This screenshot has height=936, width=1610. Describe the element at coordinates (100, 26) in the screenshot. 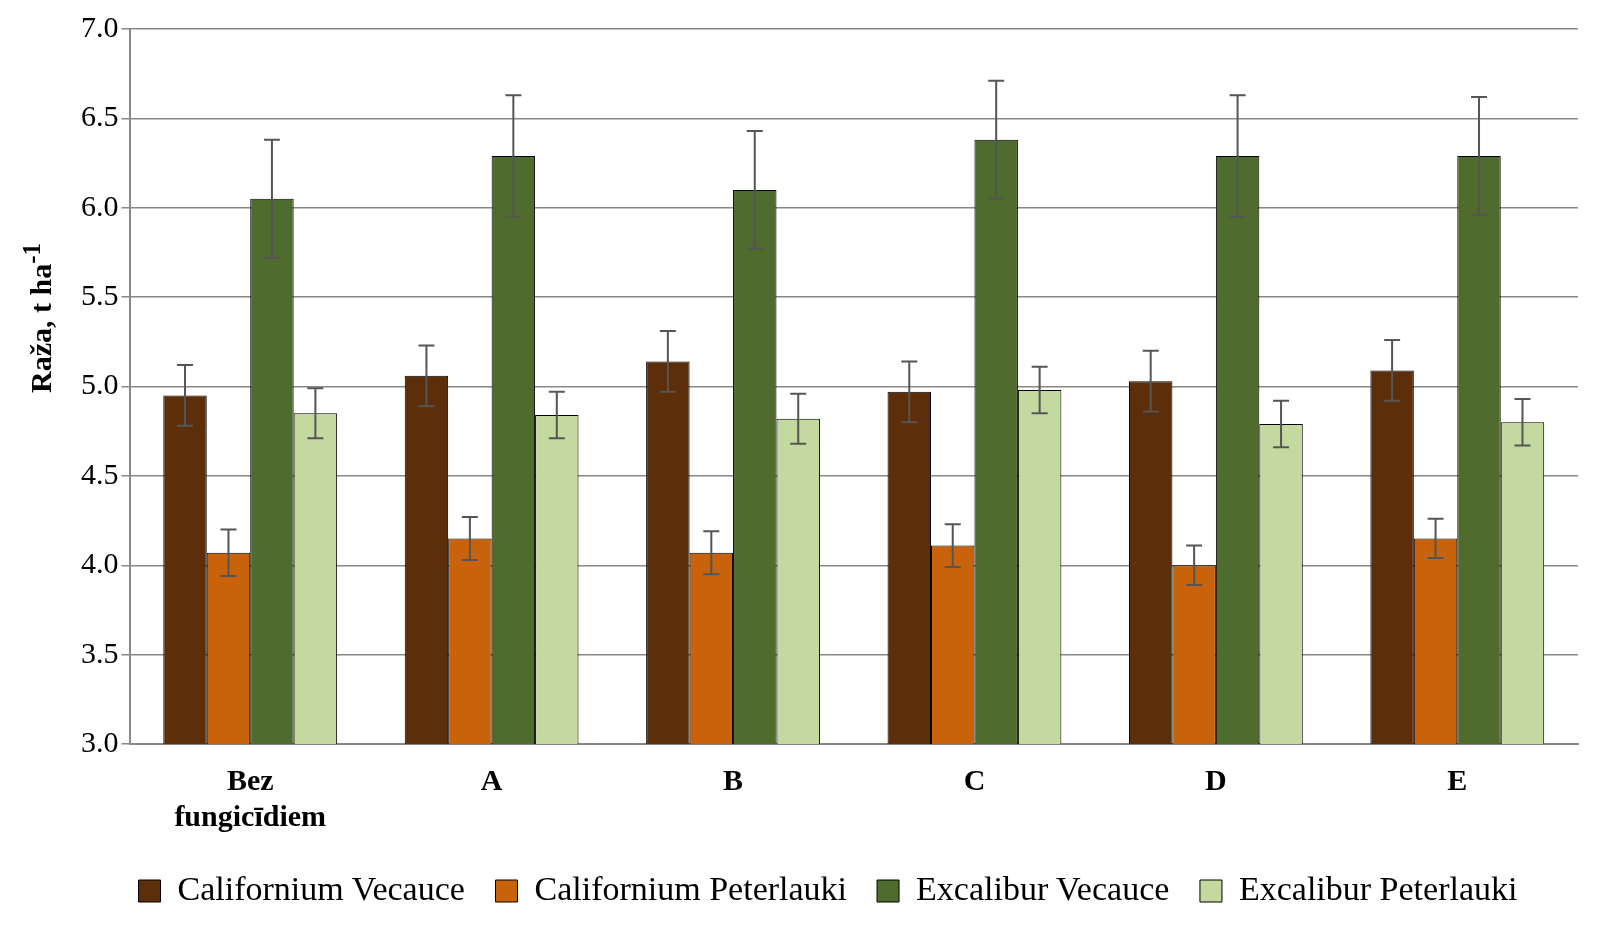

I see `y-tick-label: 7.0` at that location.